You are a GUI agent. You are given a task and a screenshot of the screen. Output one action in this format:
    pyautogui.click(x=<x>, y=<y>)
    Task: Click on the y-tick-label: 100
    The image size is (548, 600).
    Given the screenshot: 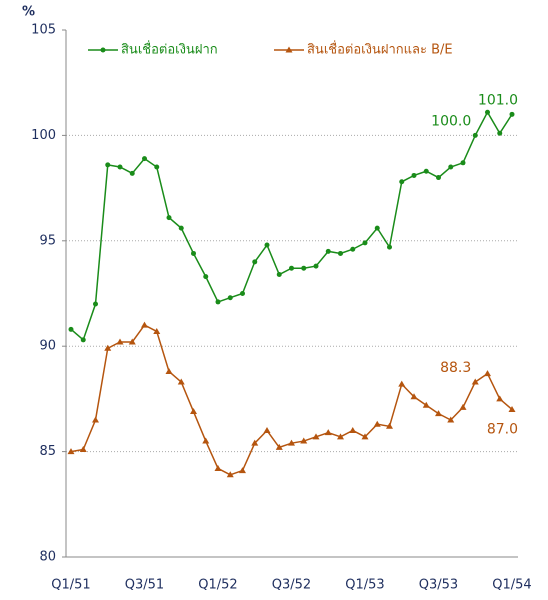 What is the action you would take?
    pyautogui.click(x=43, y=135)
    